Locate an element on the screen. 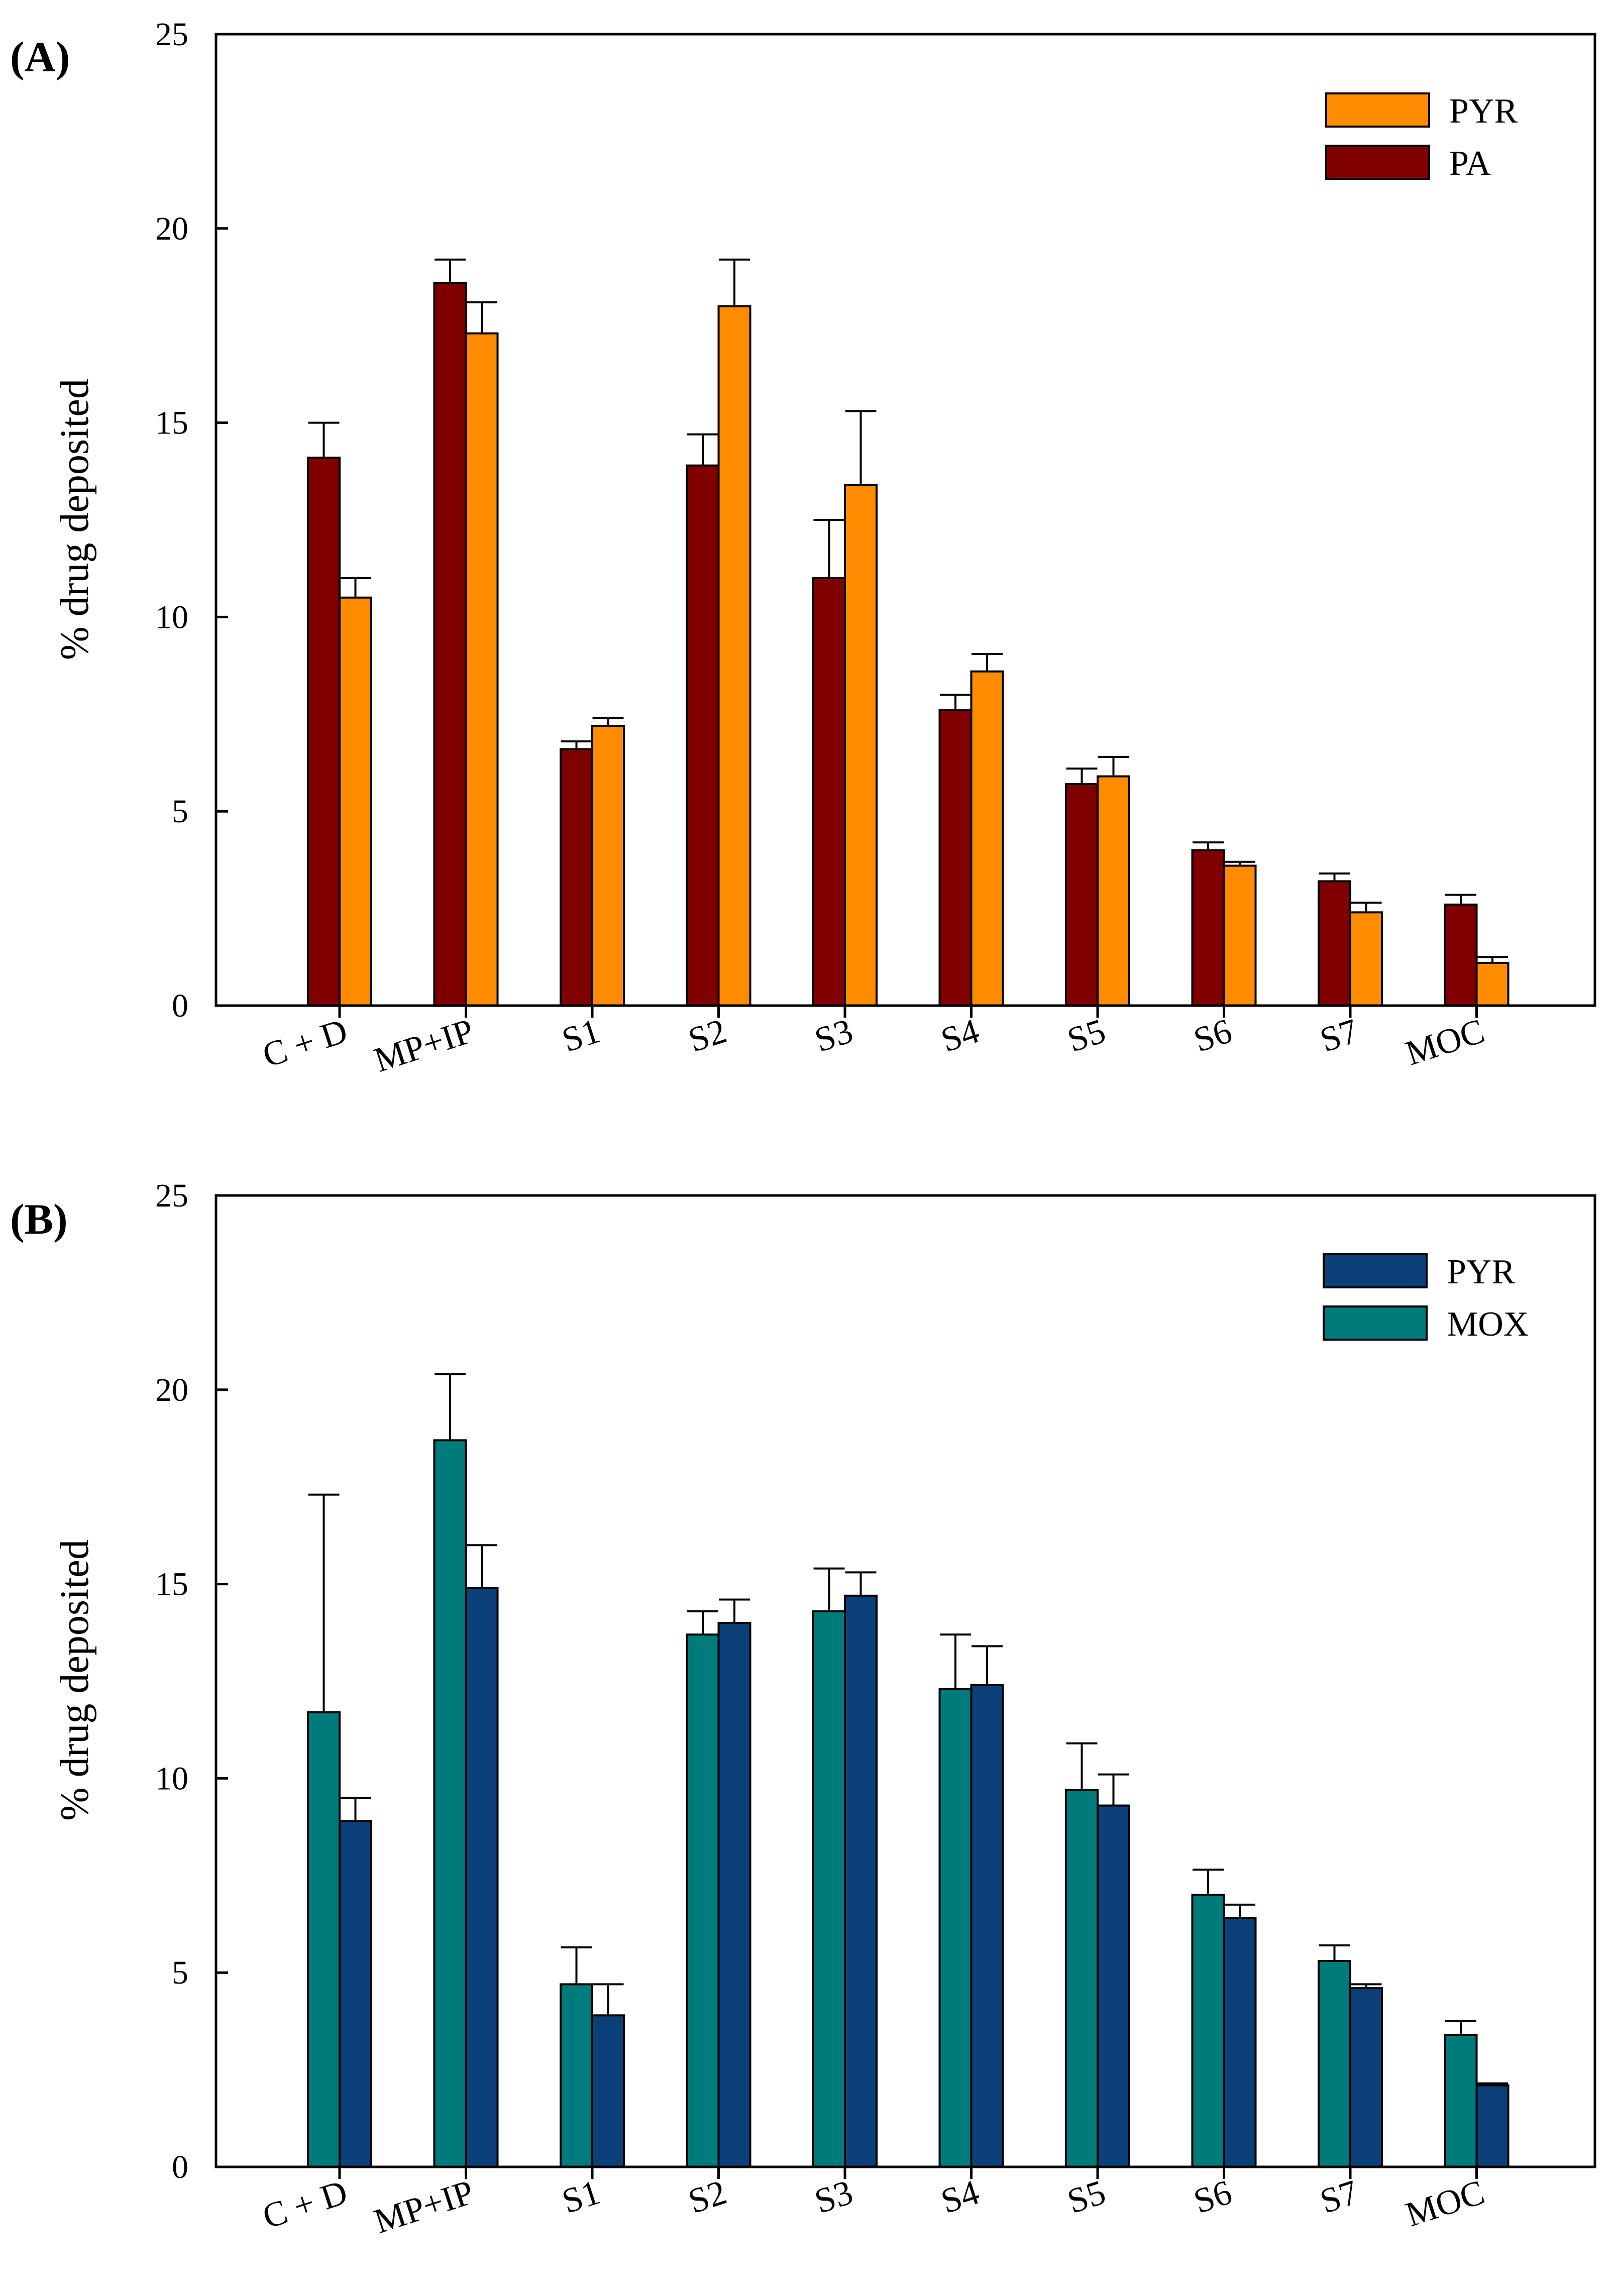 The width and height of the screenshot is (1613, 2296). y-tick-label: 25 is located at coordinates (171, 1195).